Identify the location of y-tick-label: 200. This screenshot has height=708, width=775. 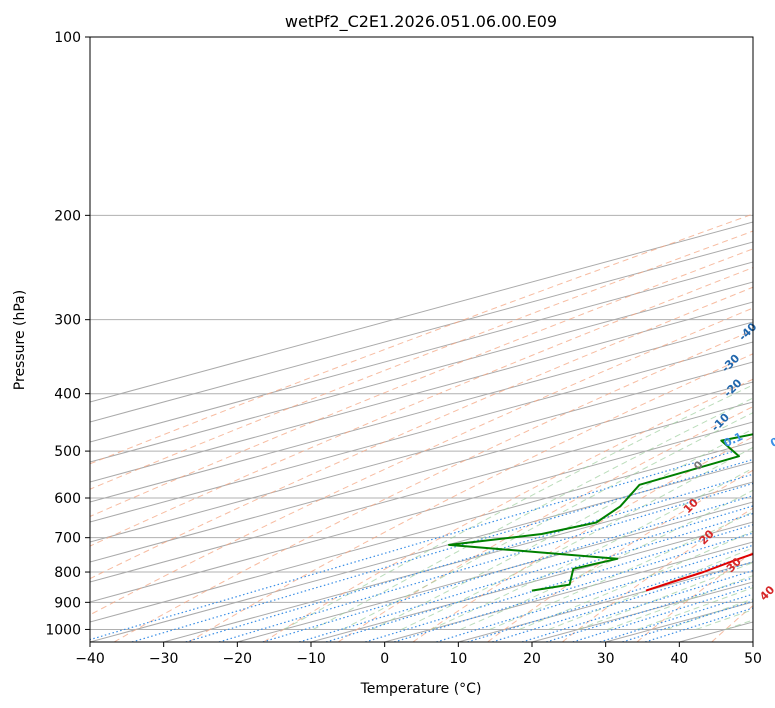
(67, 216).